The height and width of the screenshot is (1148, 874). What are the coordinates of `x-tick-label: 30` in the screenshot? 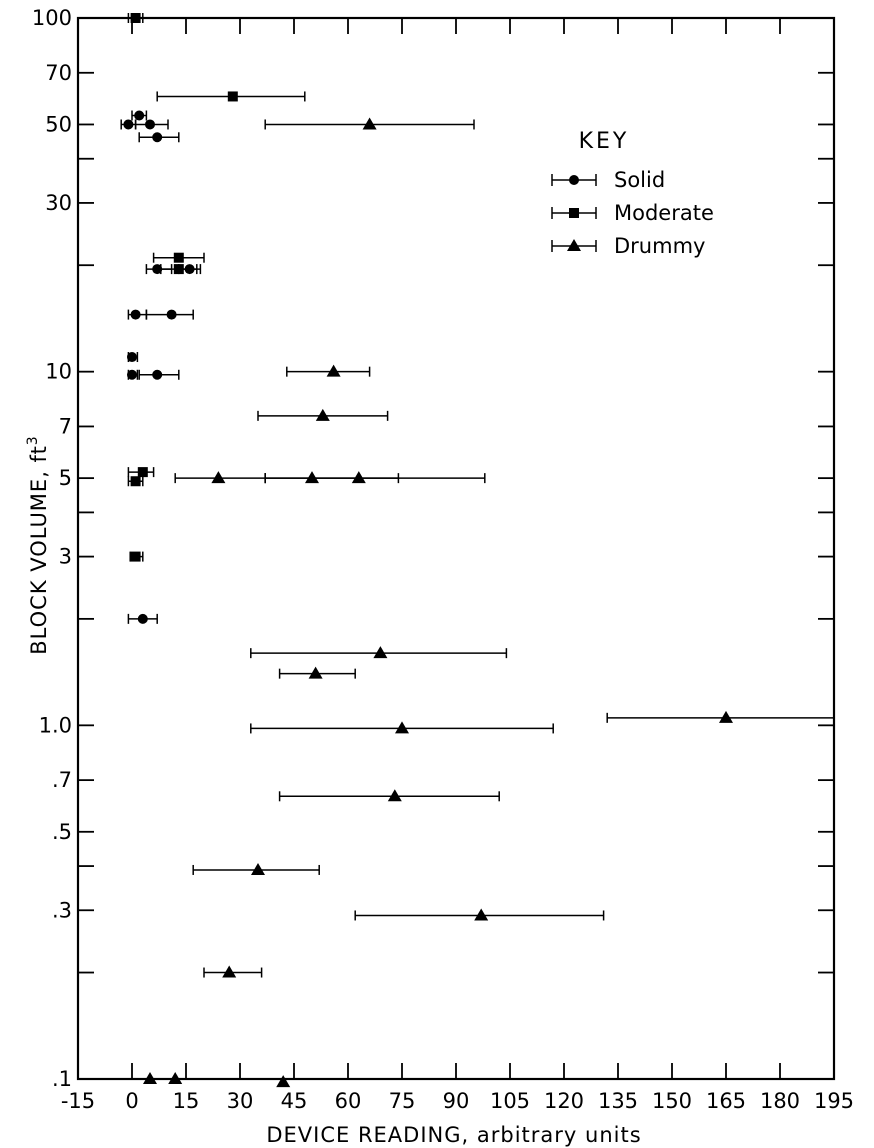 It's located at (240, 1101).